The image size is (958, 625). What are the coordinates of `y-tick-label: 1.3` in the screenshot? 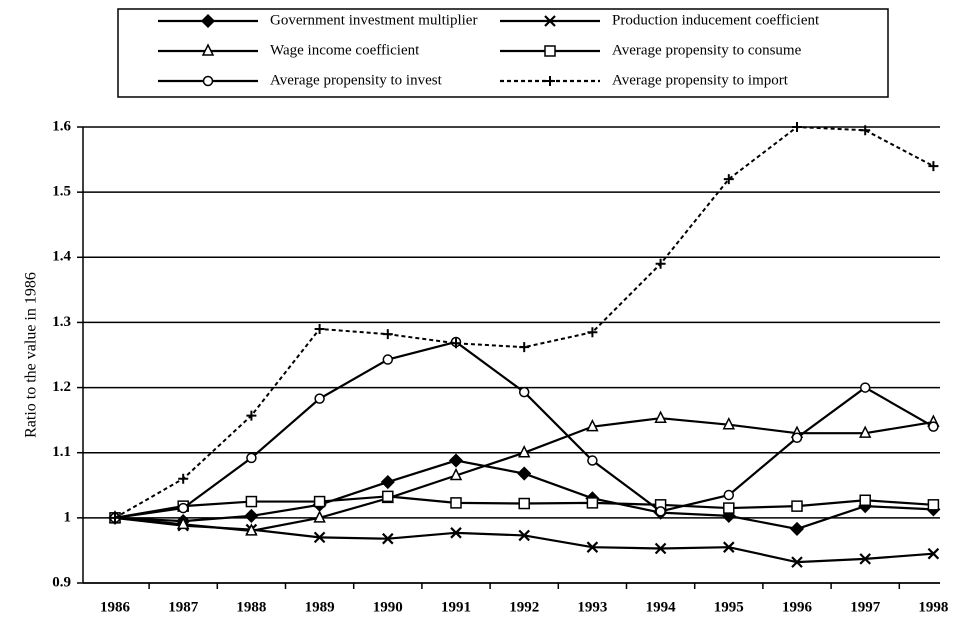 It's located at (61, 322).